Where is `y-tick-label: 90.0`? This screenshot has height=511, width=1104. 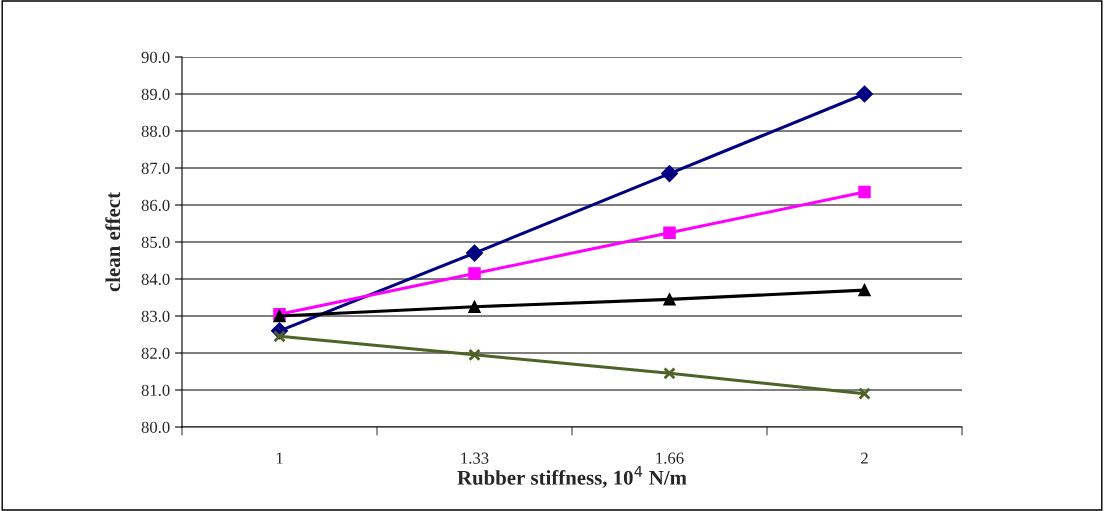
y-tick-label: 90.0 is located at coordinates (155, 57).